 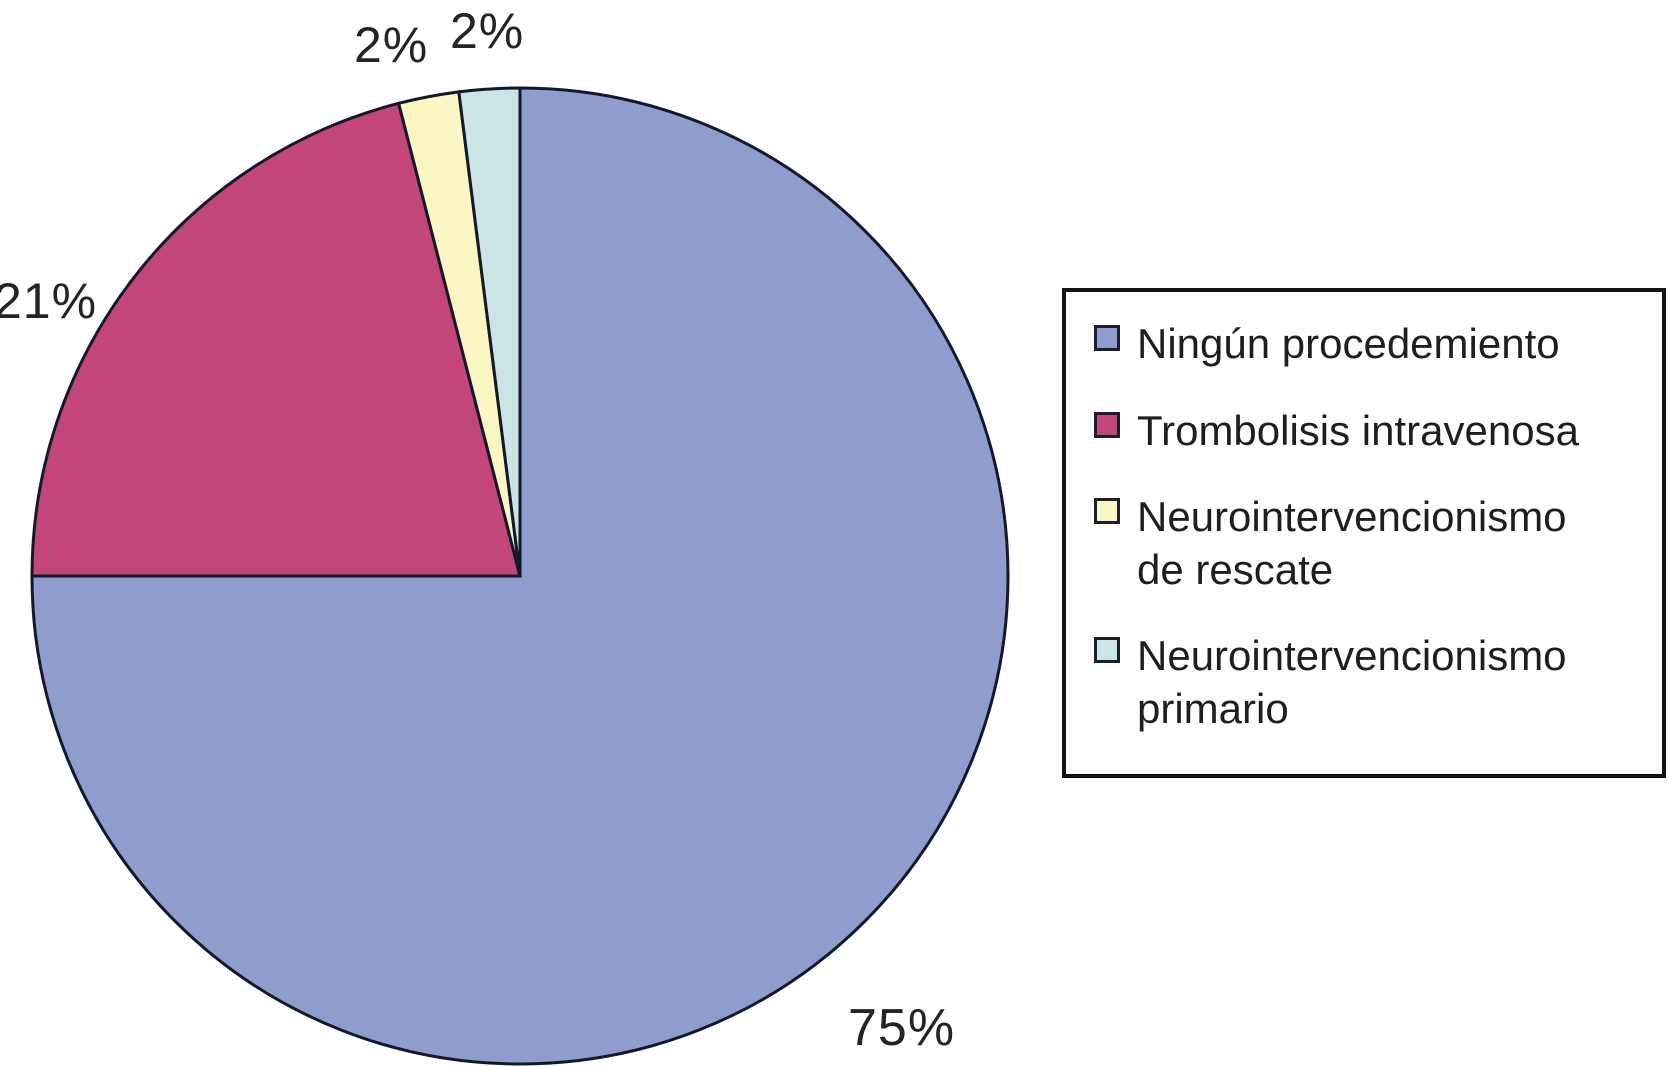 What do you see at coordinates (391, 45) in the screenshot?
I see `slice-label-neurointervencionismo-rescate: 2%` at bounding box center [391, 45].